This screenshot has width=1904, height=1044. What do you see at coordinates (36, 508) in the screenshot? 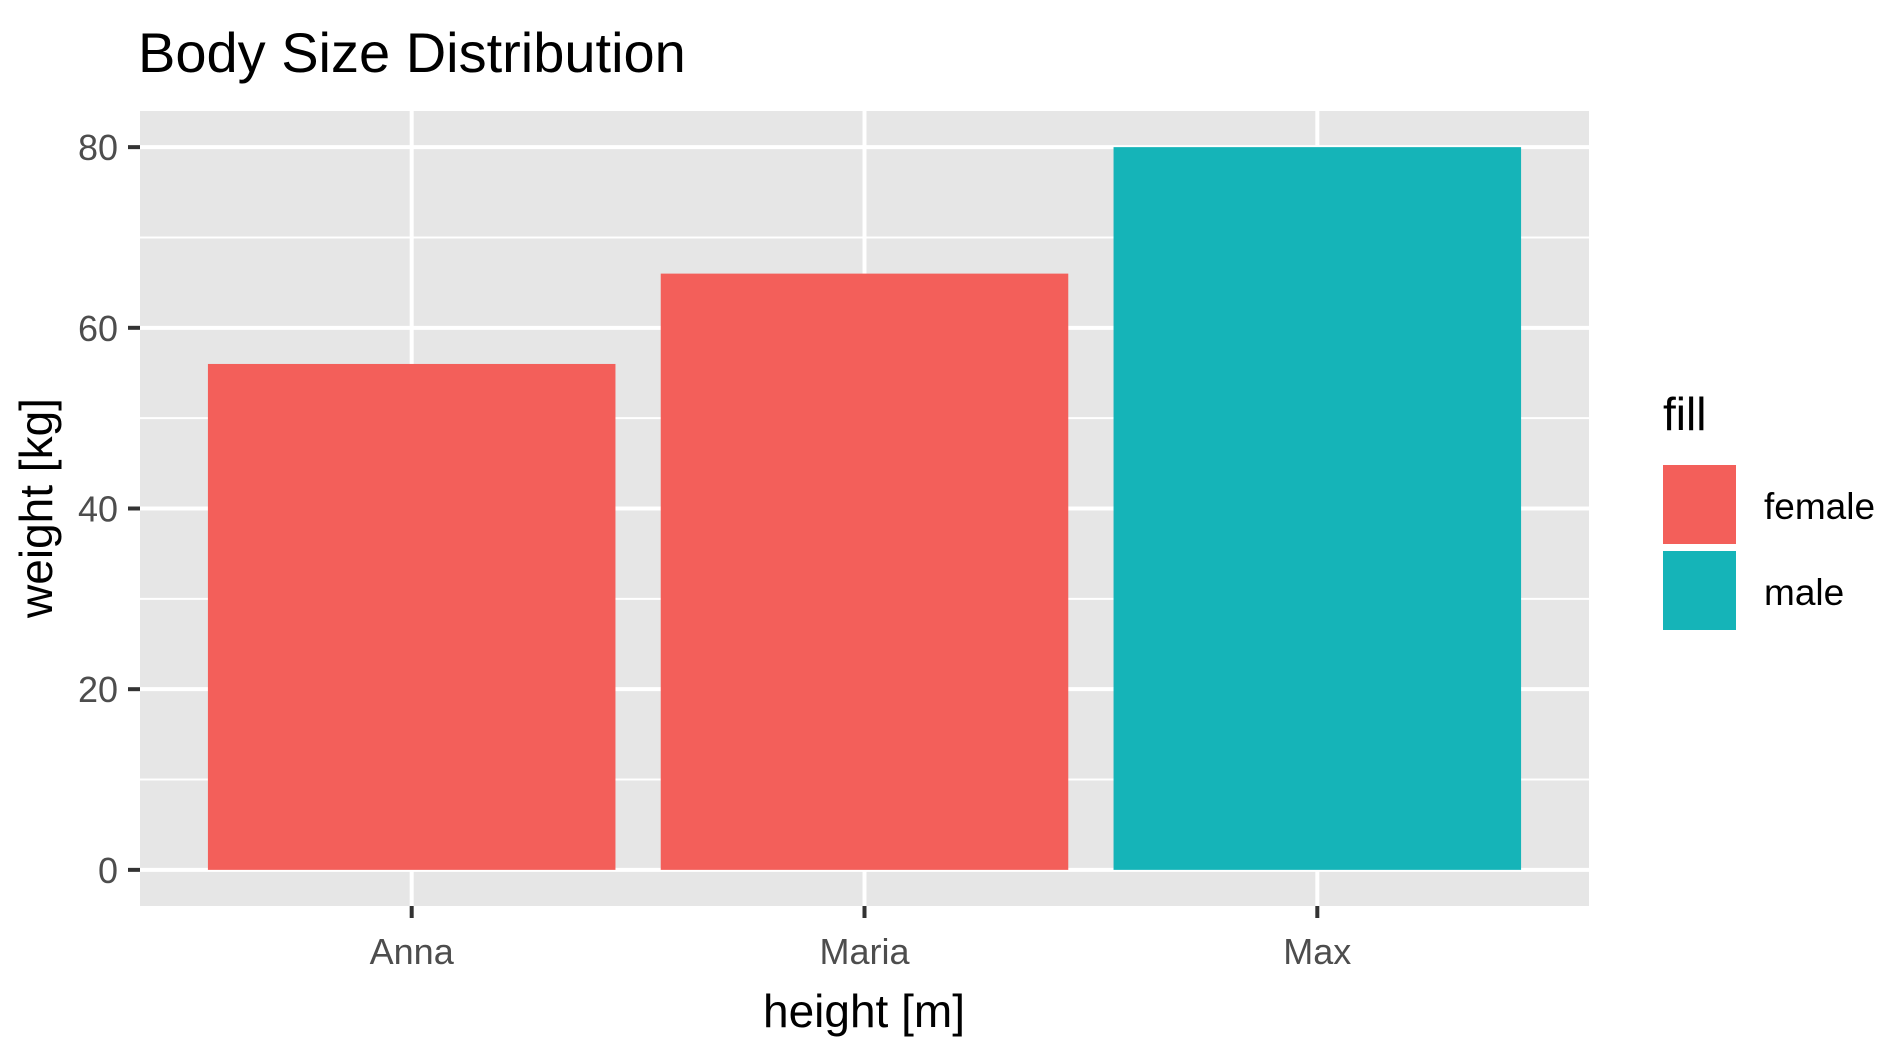
I see `y-axis-title: weight [kg]` at bounding box center [36, 508].